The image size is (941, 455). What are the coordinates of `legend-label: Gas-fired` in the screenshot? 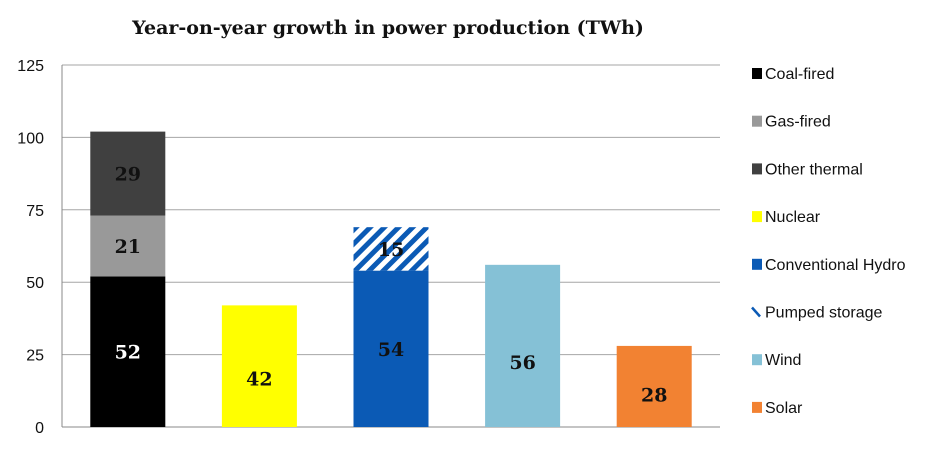 It's located at (798, 122).